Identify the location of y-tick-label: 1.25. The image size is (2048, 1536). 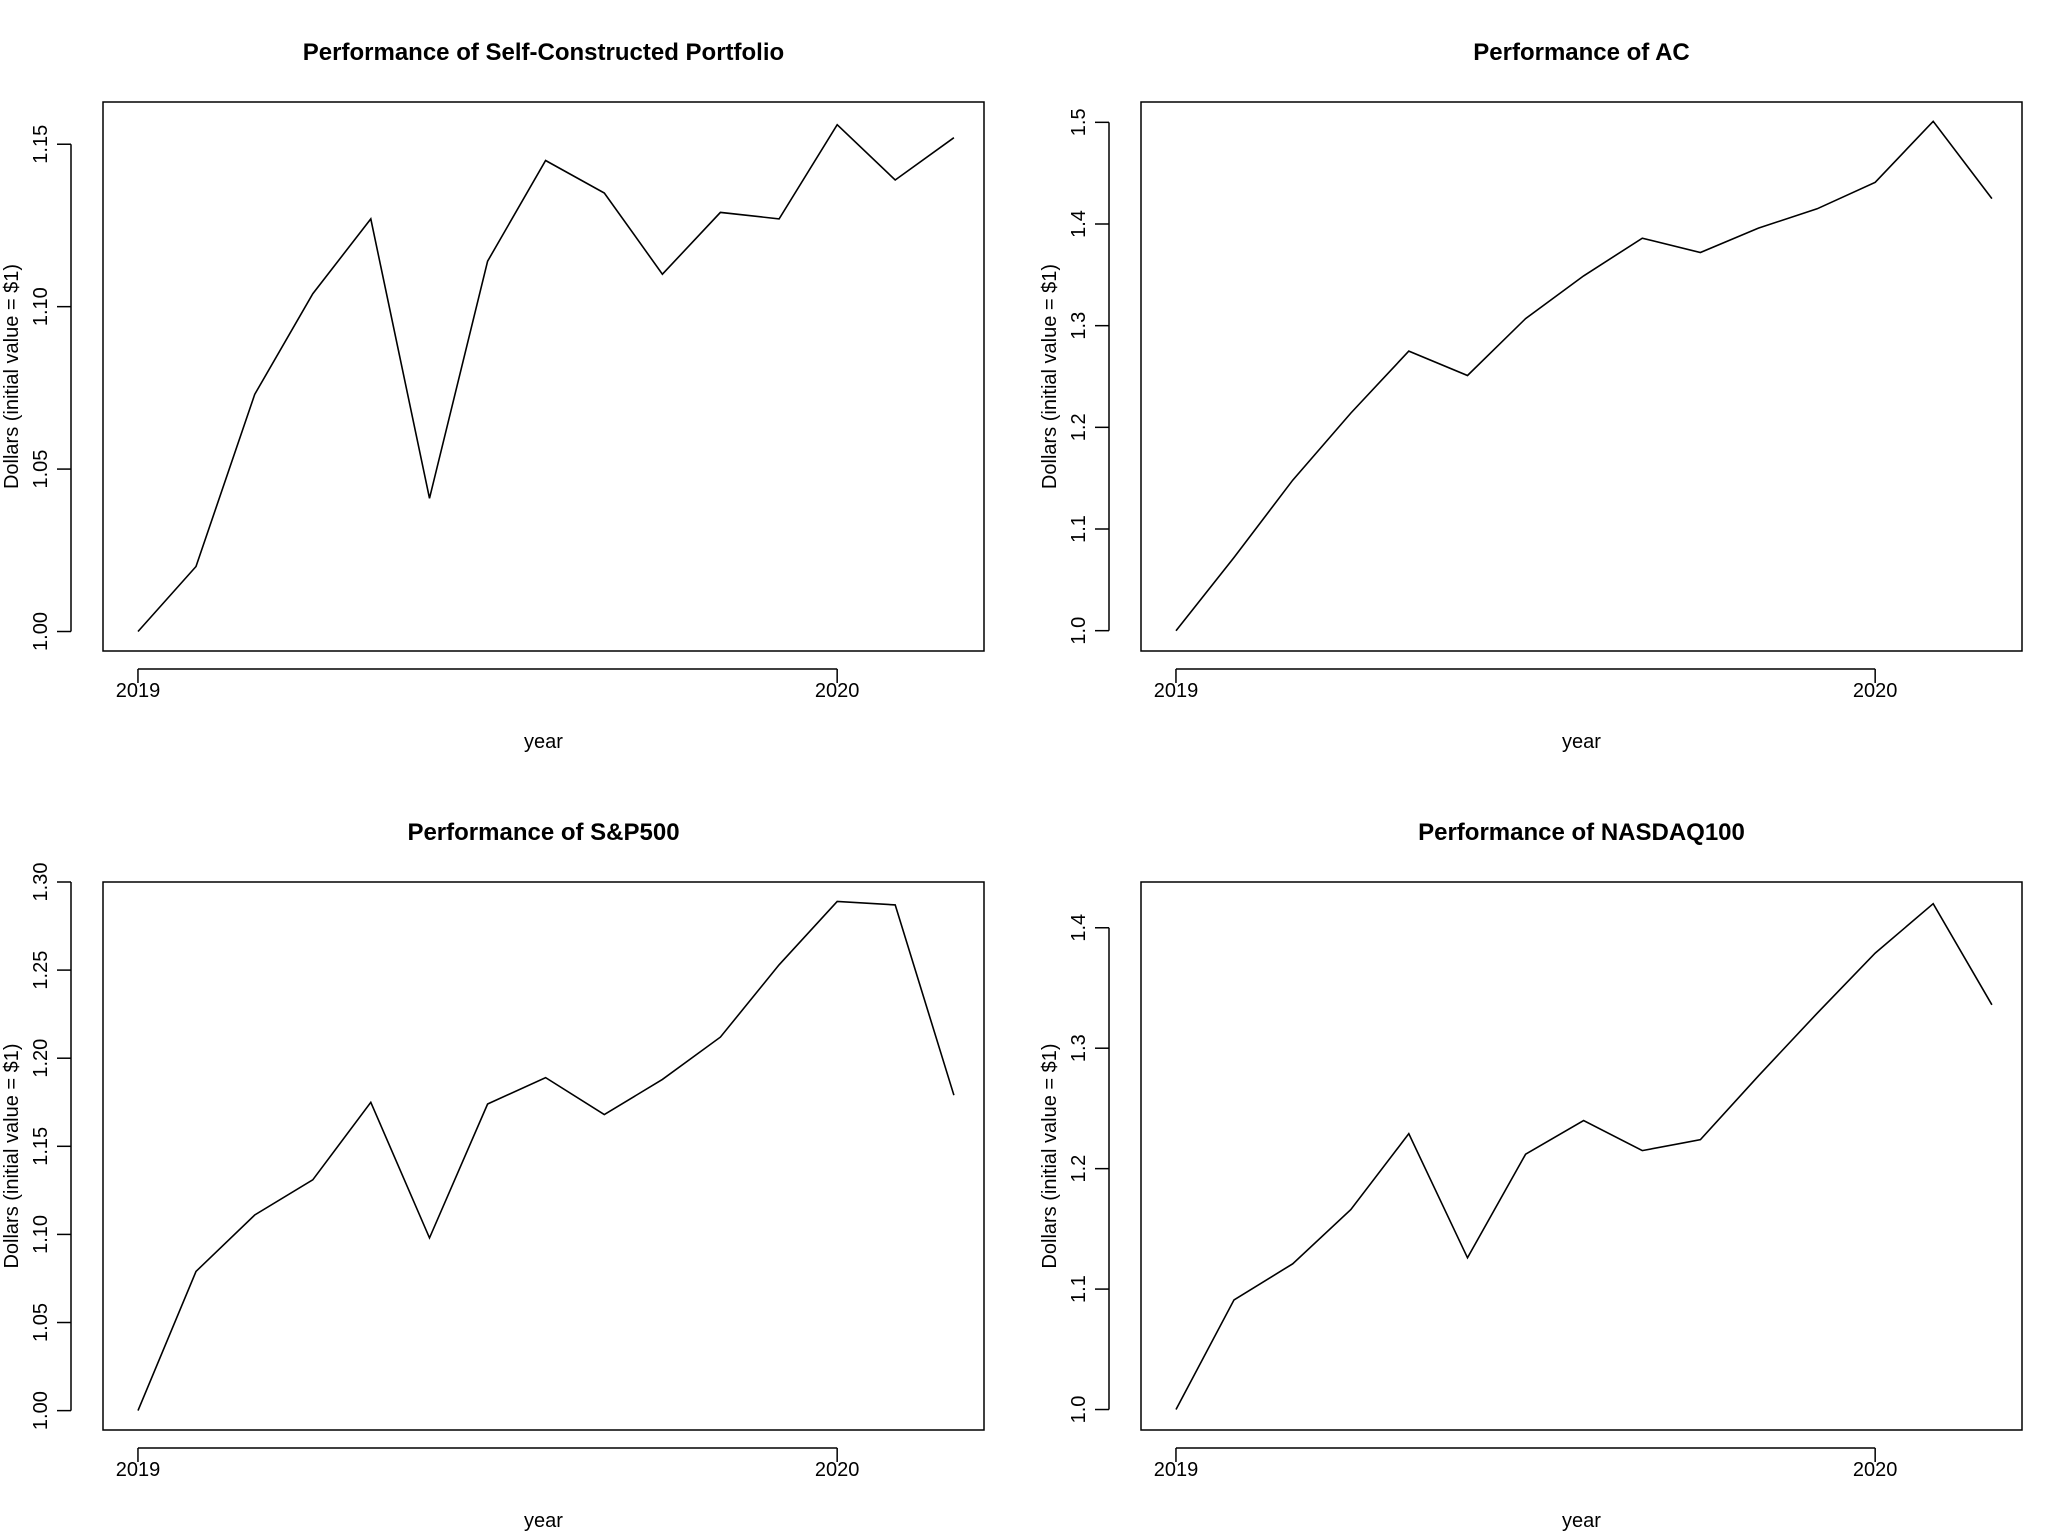
(41, 970).